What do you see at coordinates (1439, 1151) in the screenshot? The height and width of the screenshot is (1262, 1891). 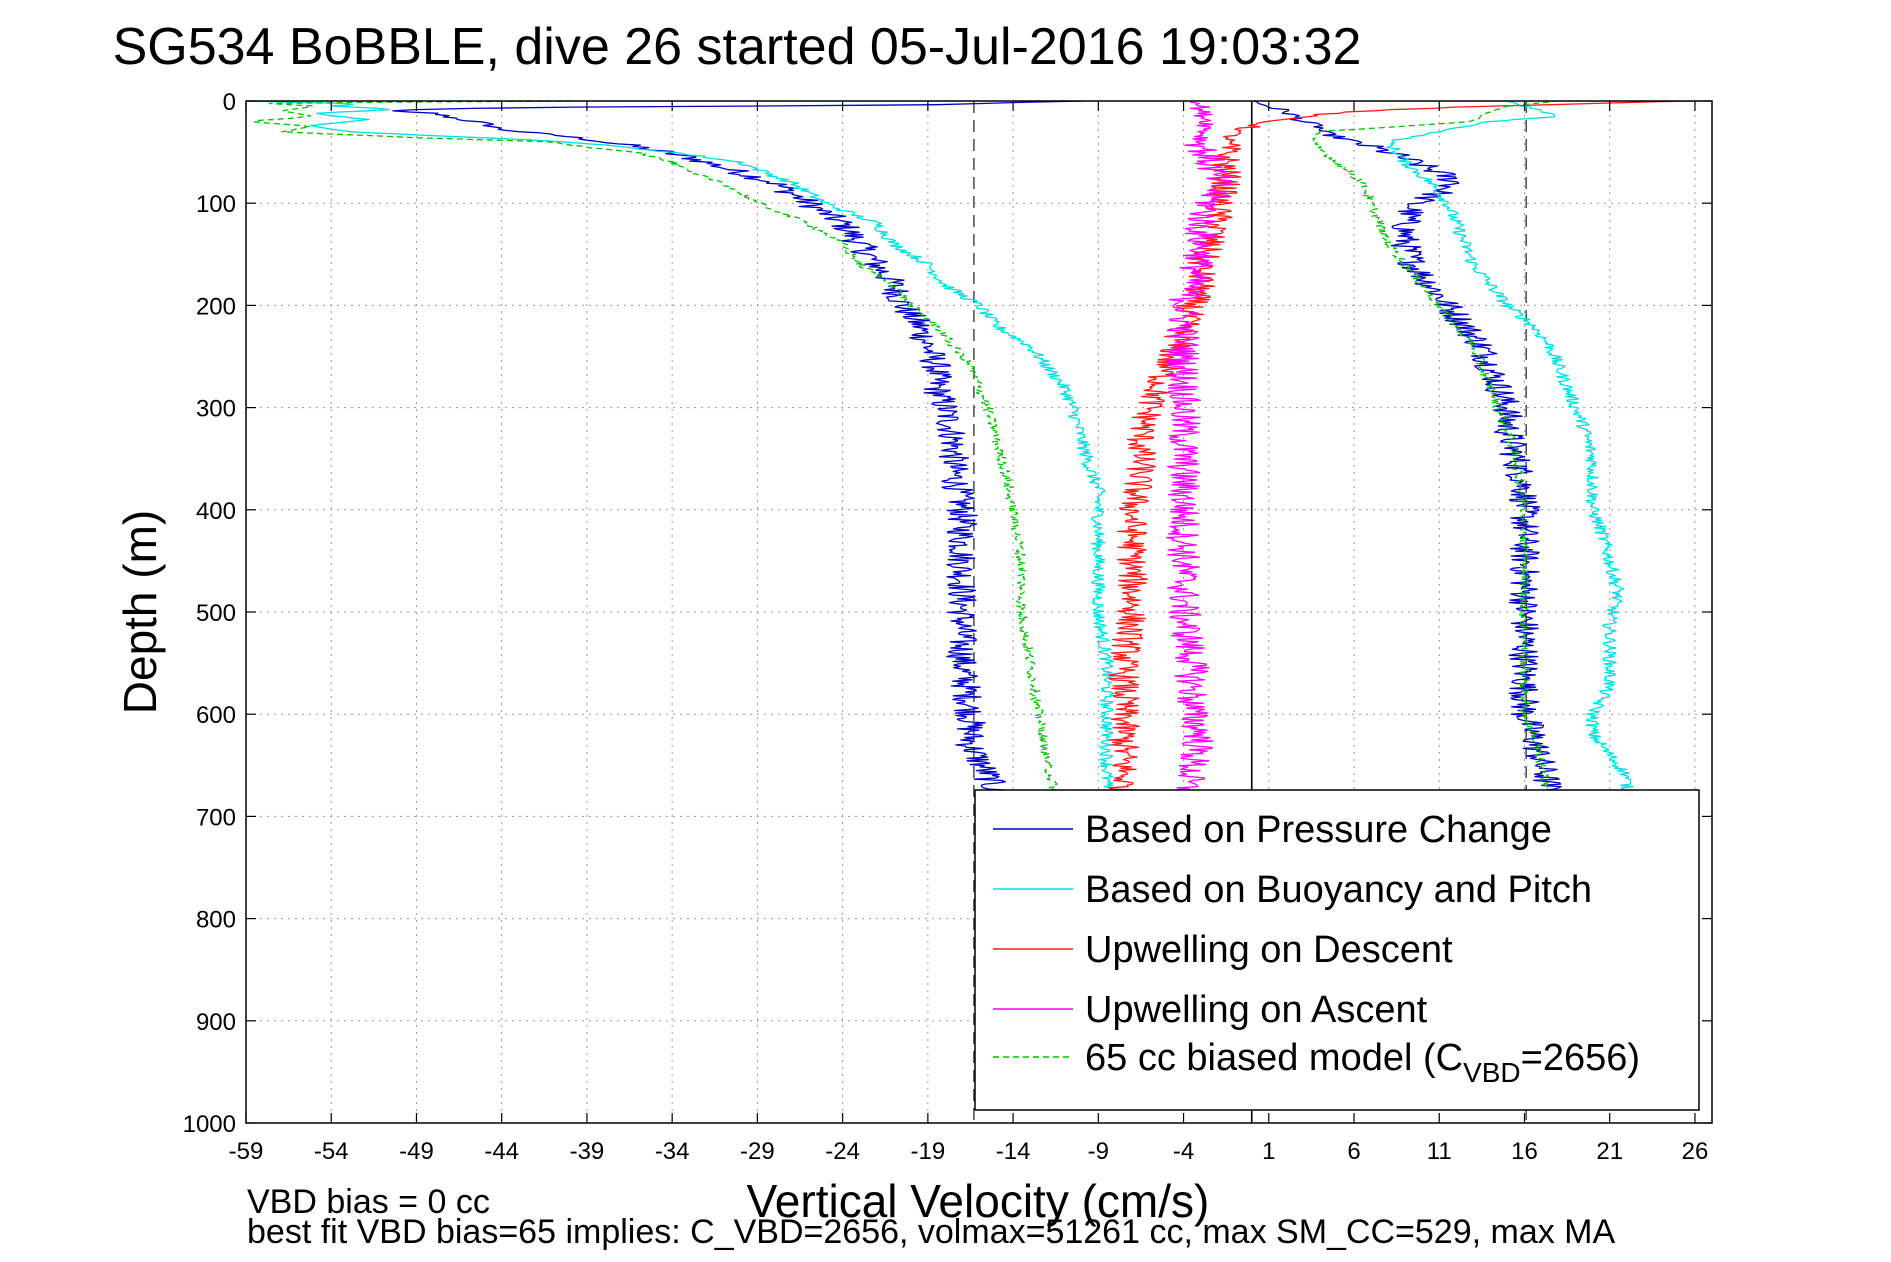 I see `x-tick-label: 11` at bounding box center [1439, 1151].